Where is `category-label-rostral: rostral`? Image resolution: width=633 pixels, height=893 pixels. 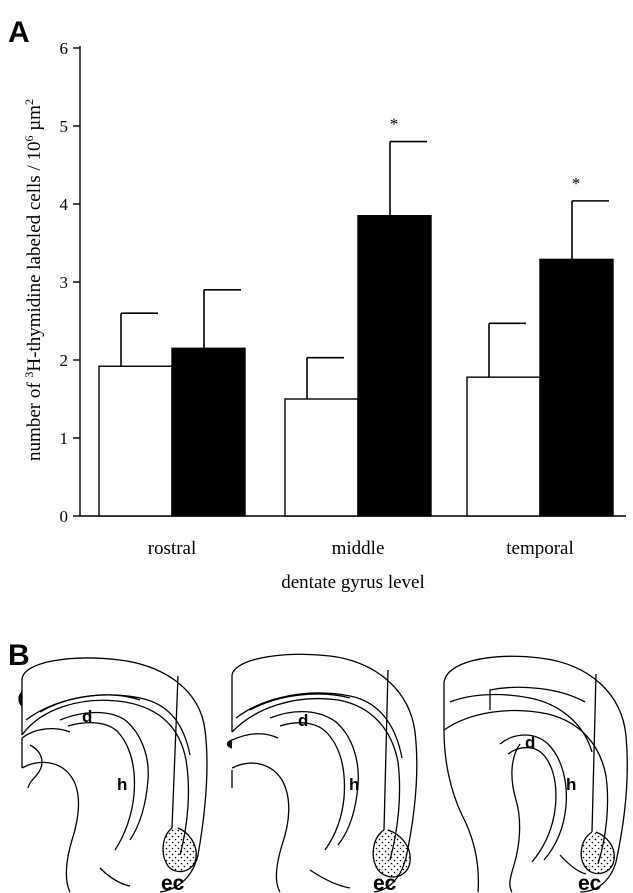
category-label-rostral: rostral is located at coordinates (172, 548).